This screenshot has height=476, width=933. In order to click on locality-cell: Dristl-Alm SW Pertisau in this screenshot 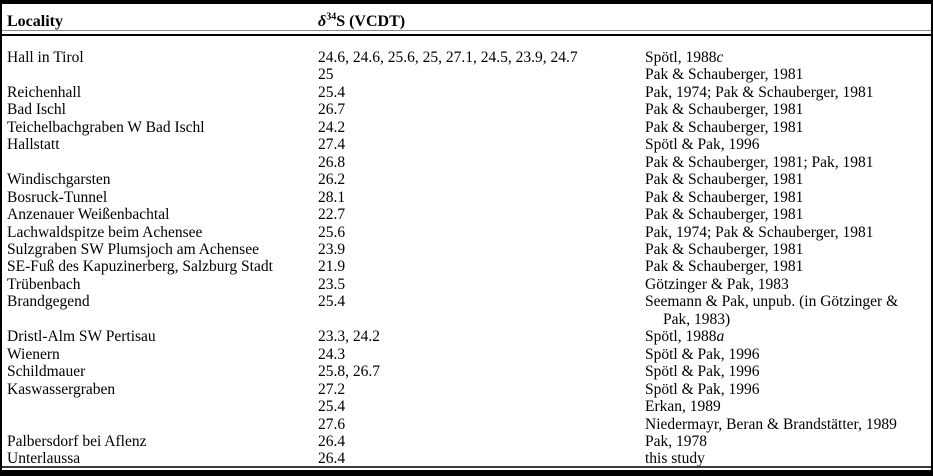, I will do `click(81, 337)`.